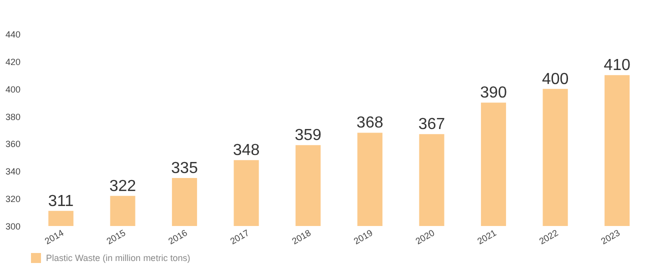 The height and width of the screenshot is (272, 660). Describe the element at coordinates (363, 237) in the screenshot. I see `x-tick-label: 2019` at that location.